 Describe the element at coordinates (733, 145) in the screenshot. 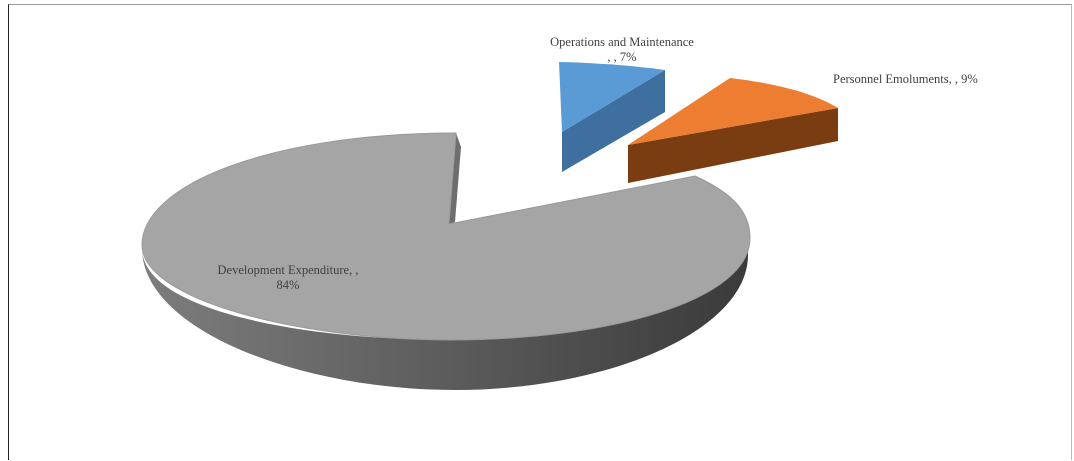

I see `slice-personnel-emoluments-side` at that location.